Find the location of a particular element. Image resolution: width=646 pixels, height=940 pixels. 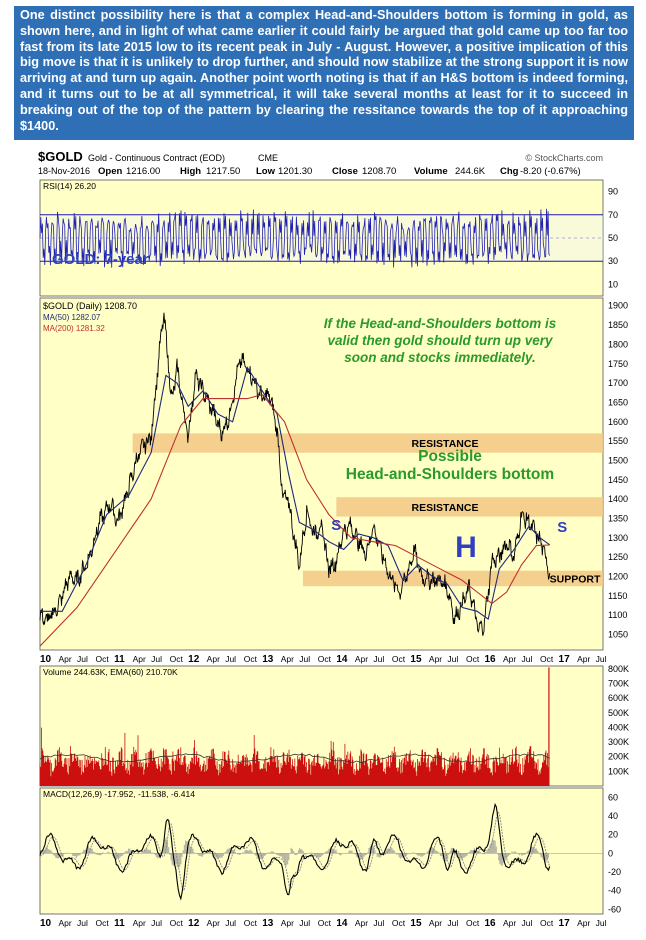

volume-label: Volume is located at coordinates (431, 171).